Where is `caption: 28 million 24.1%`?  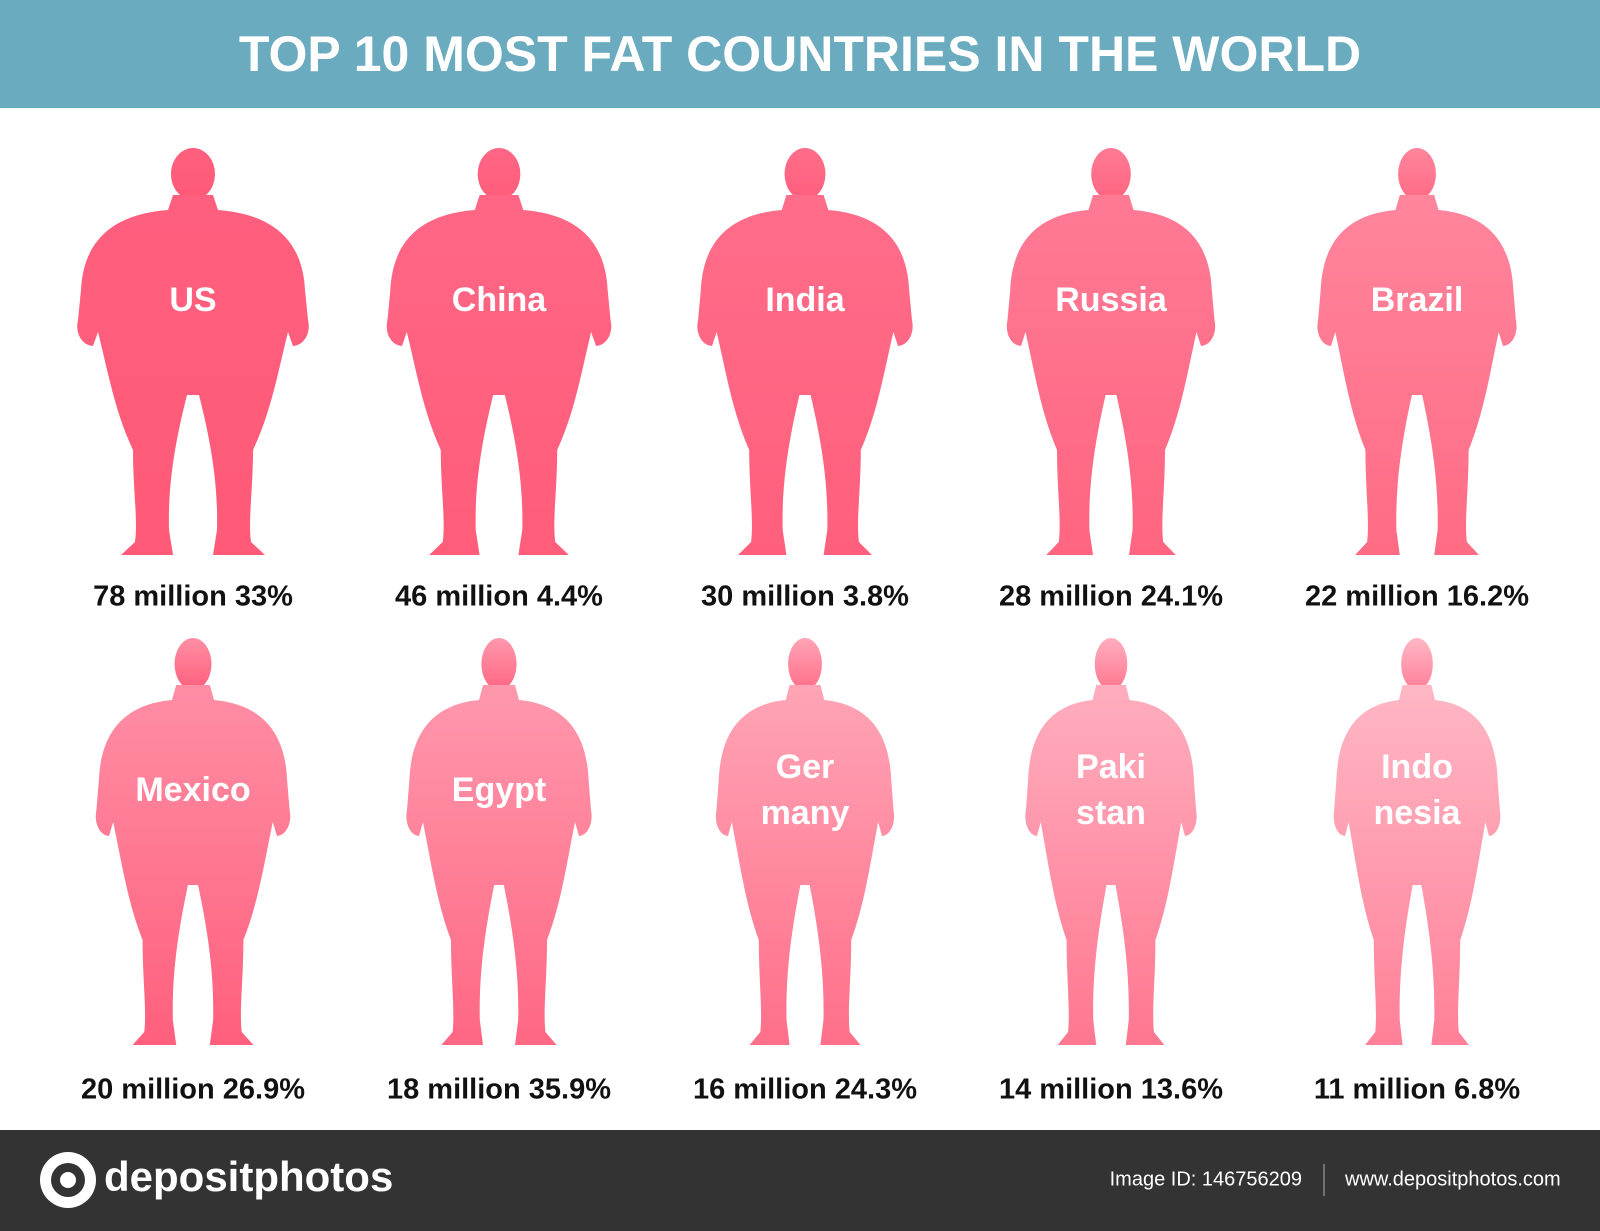 caption: 28 million 24.1% is located at coordinates (1111, 597).